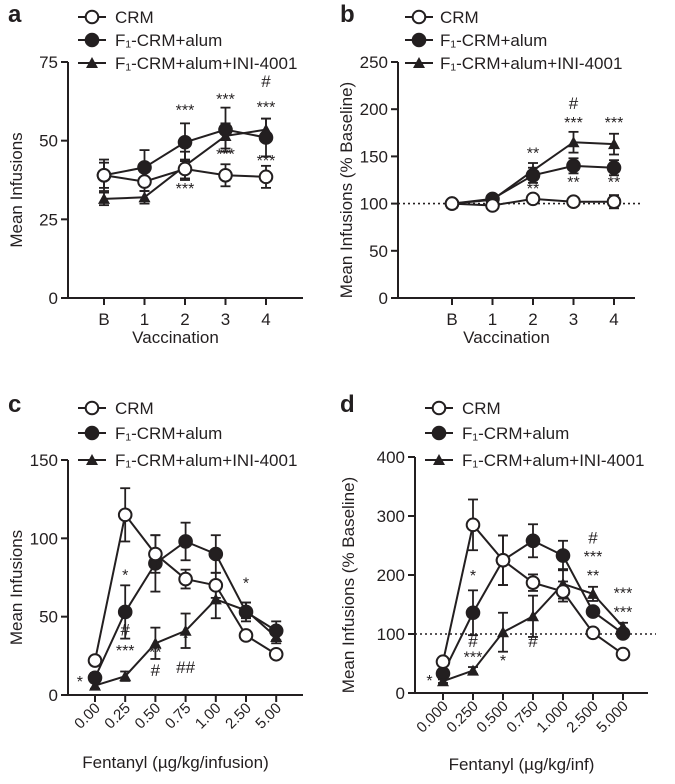 This screenshot has width=675, height=784. I want to click on x-tick-label: 0.75, so click(178, 716).